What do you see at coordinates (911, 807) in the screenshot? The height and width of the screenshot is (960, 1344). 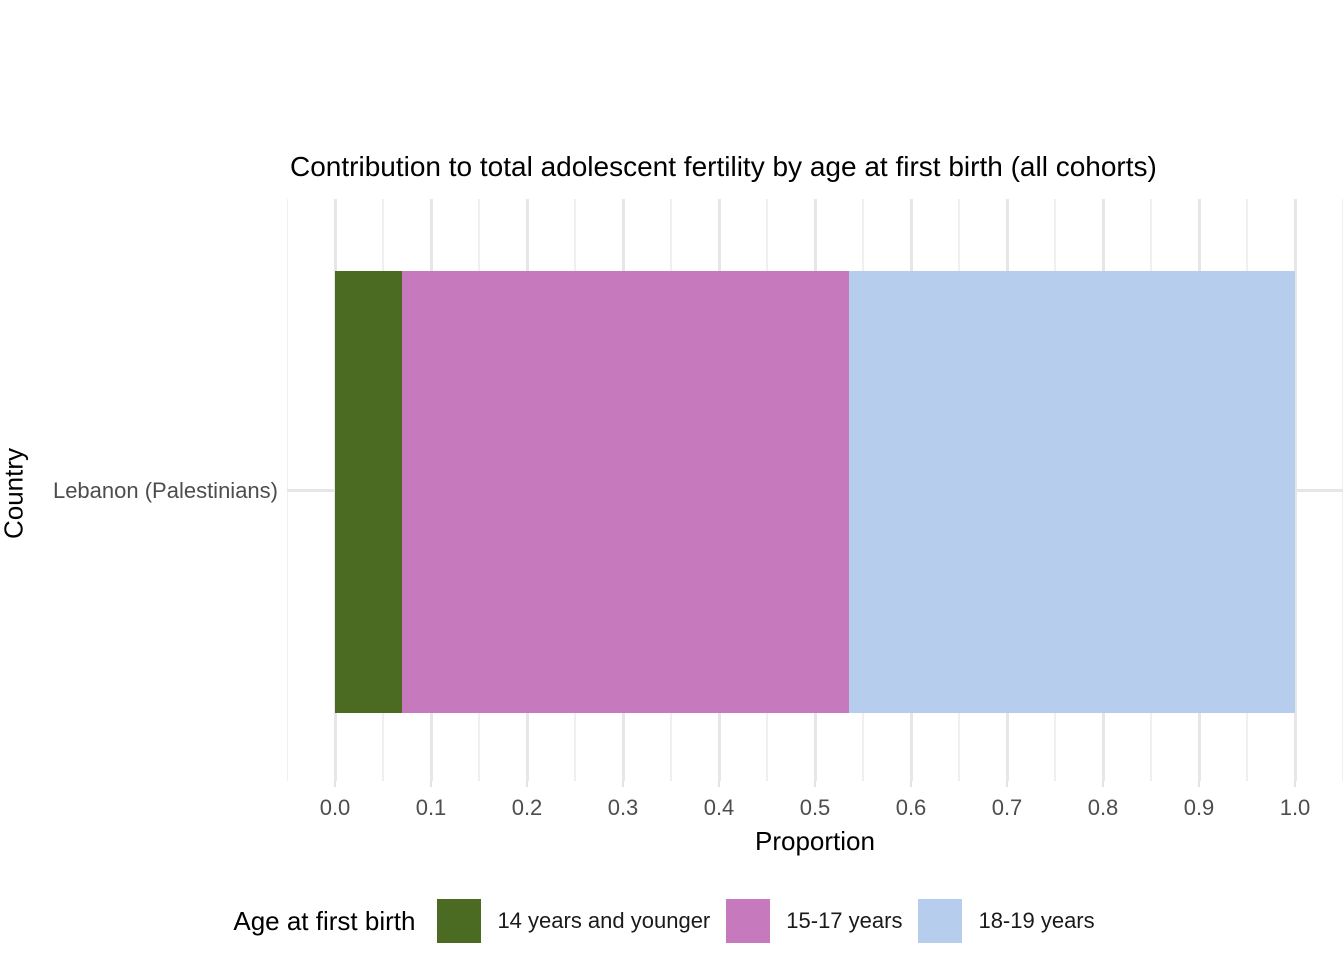 I see `x-tick-label-0.6: 0.6` at bounding box center [911, 807].